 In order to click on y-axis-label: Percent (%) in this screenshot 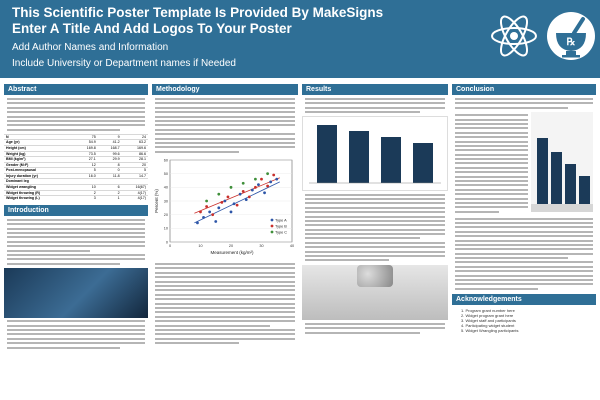, I will do `click(156, 200)`.